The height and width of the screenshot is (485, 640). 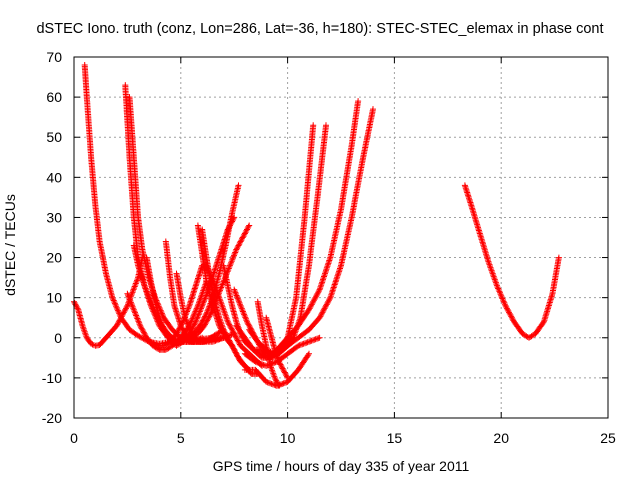 What do you see at coordinates (501, 438) in the screenshot?
I see `x-tick-label: 20` at bounding box center [501, 438].